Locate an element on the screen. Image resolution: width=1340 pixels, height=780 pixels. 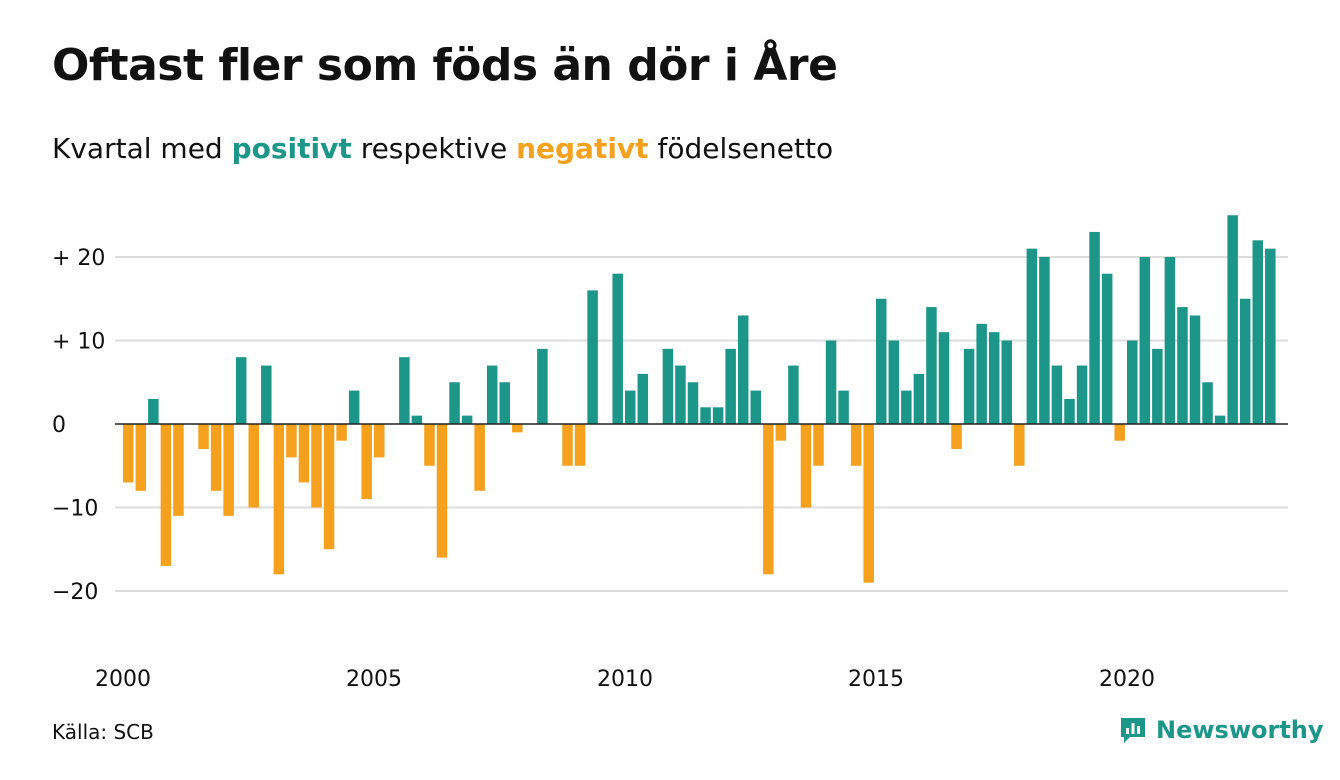
x-tick-label: 2010 is located at coordinates (625, 679).